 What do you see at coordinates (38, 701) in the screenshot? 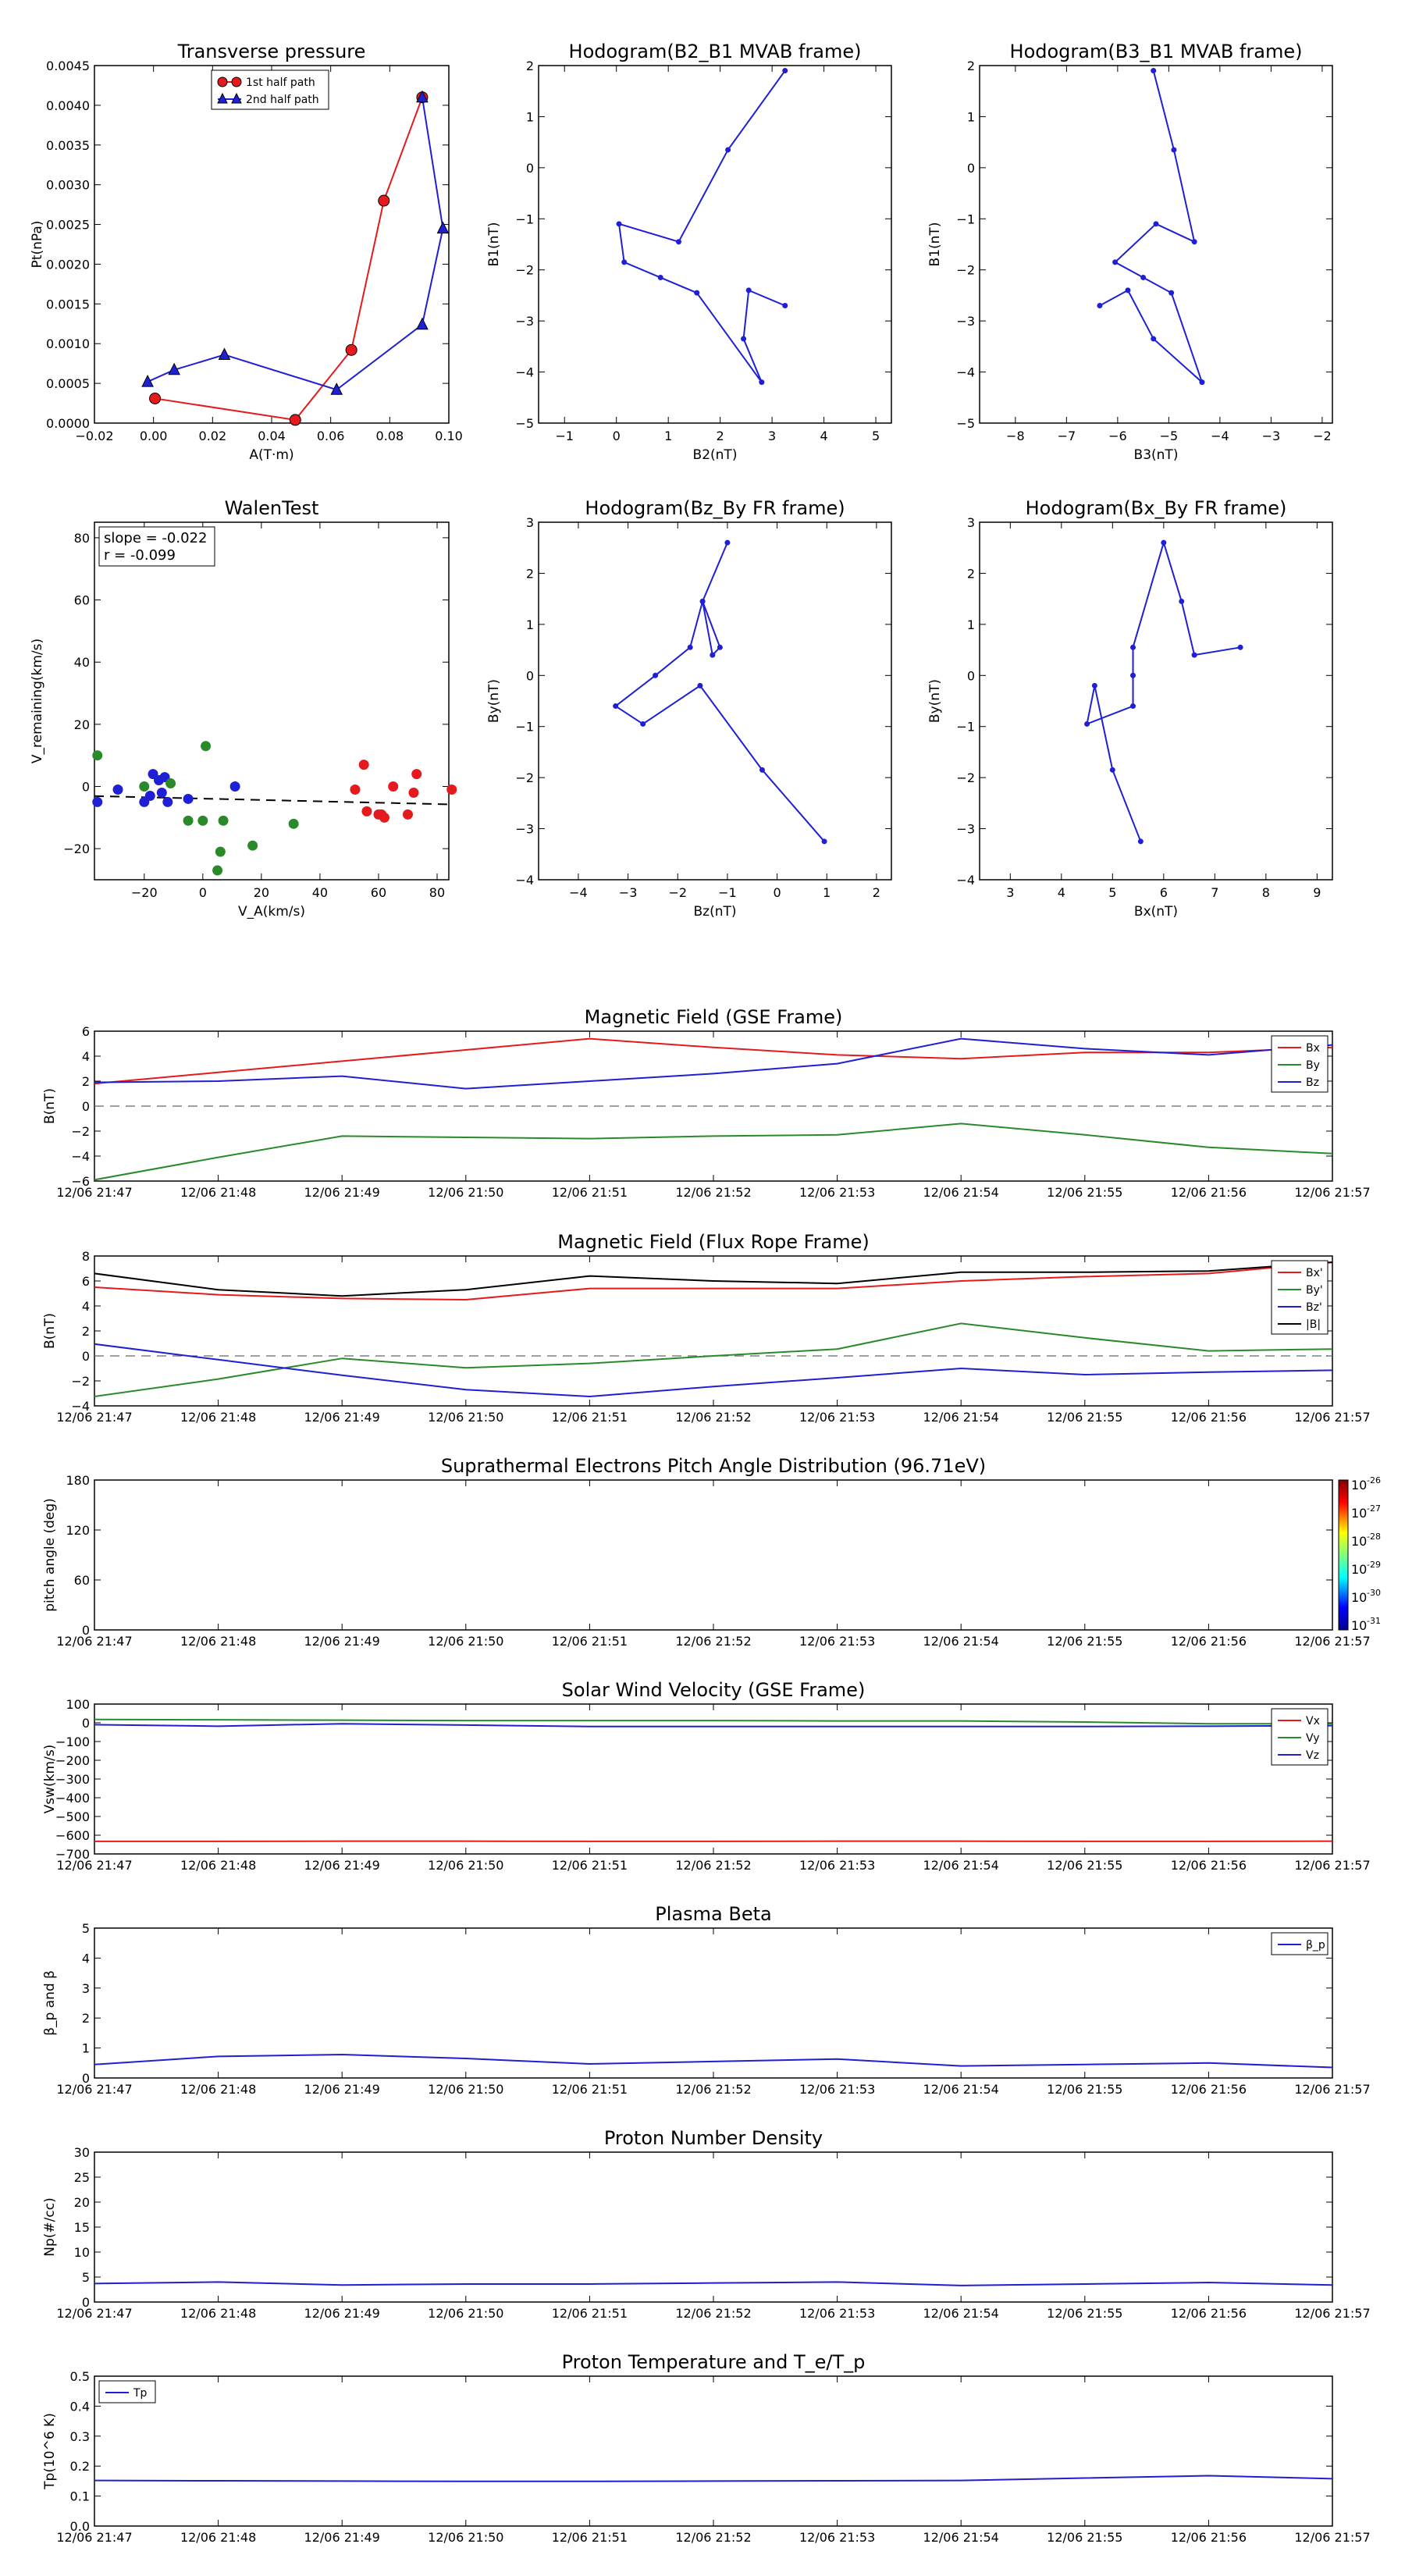
I see `y-axis-label: V_remaining(km/s)` at bounding box center [38, 701].